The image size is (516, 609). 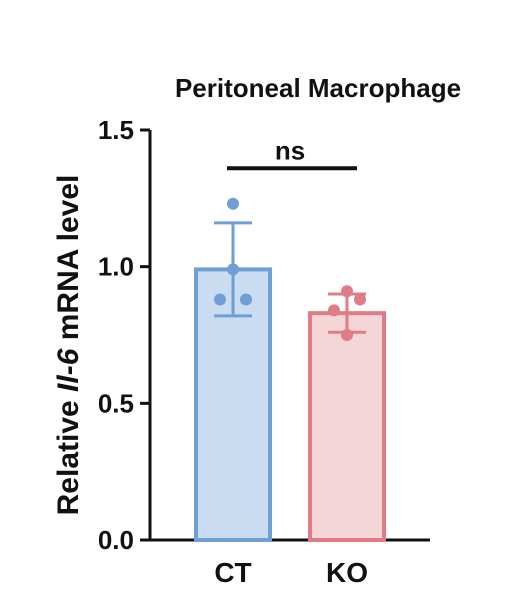 I want to click on y-axis-label-part: Il-6, so click(x=68, y=370).